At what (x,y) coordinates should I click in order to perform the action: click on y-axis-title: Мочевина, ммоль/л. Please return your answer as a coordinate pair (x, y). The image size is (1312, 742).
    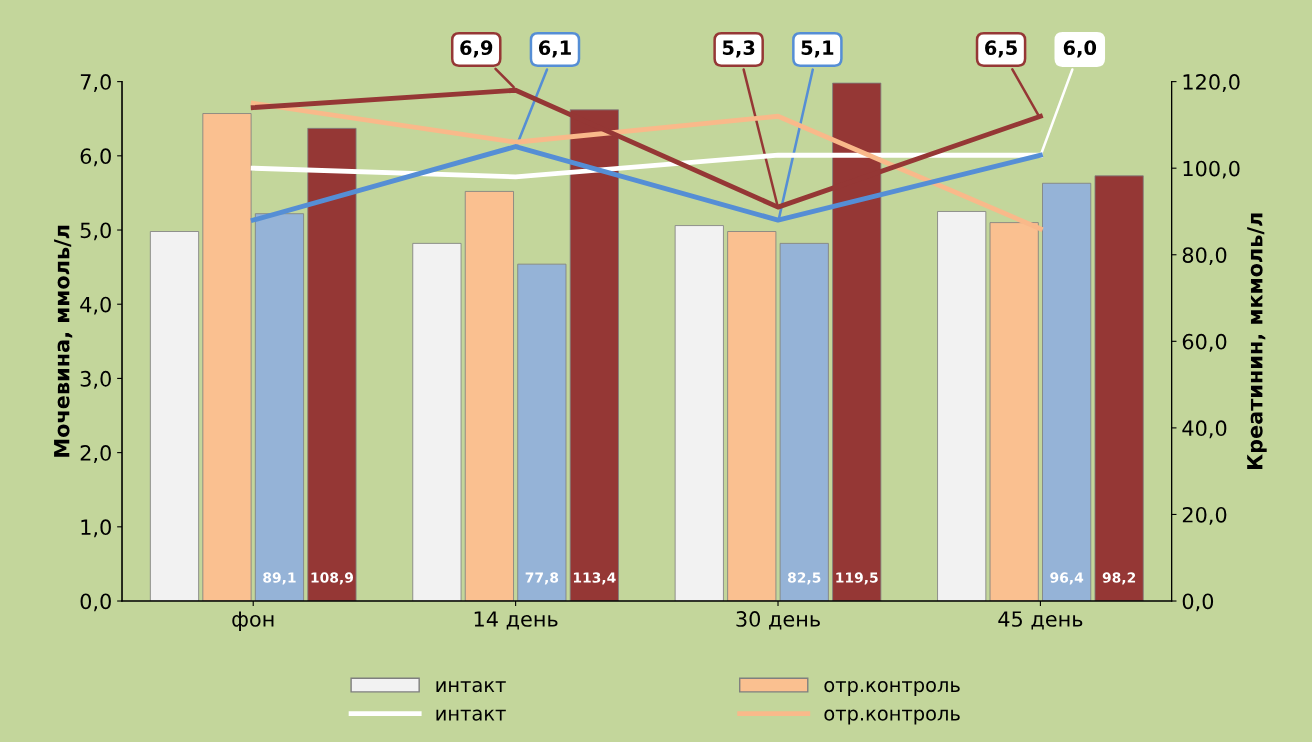
    Looking at the image, I should click on (63, 341).